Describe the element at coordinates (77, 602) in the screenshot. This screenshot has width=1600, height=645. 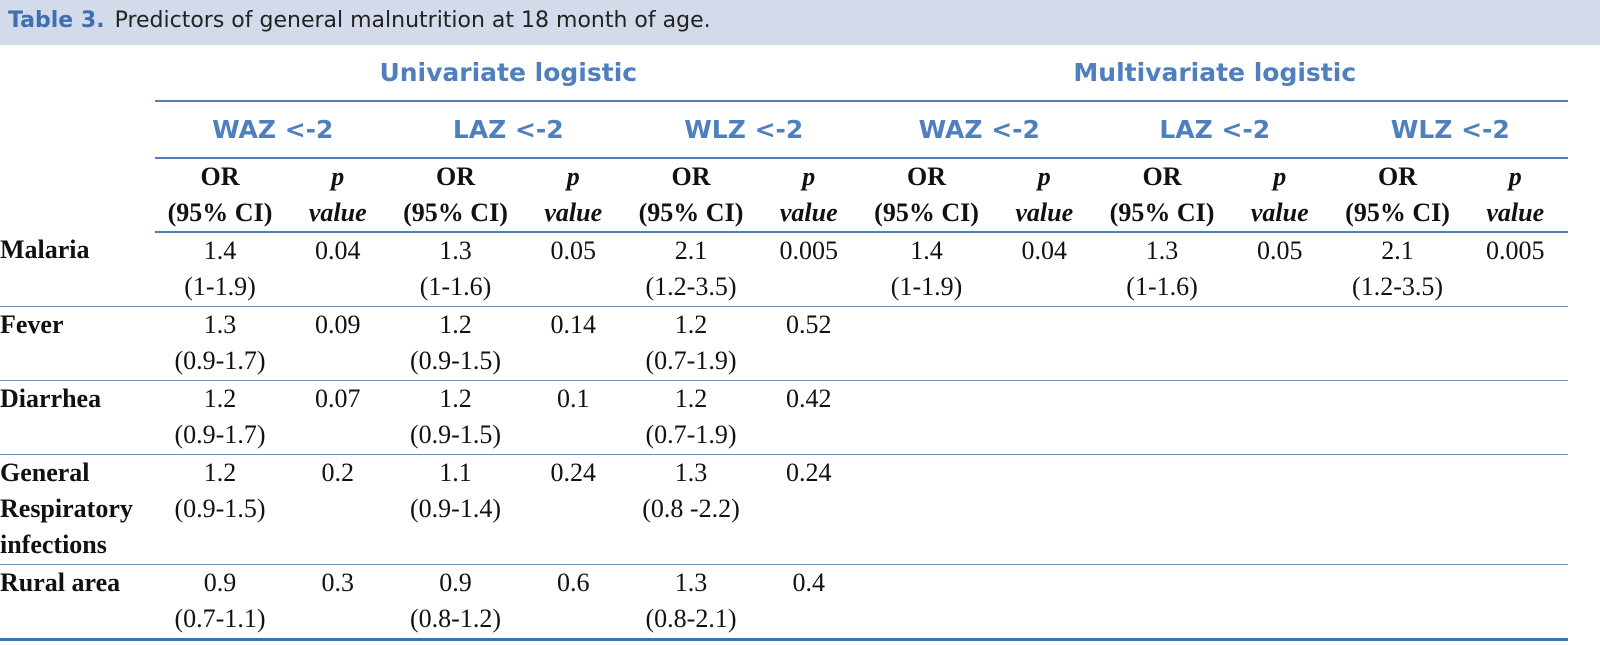
I see `row-label: Rural area` at that location.